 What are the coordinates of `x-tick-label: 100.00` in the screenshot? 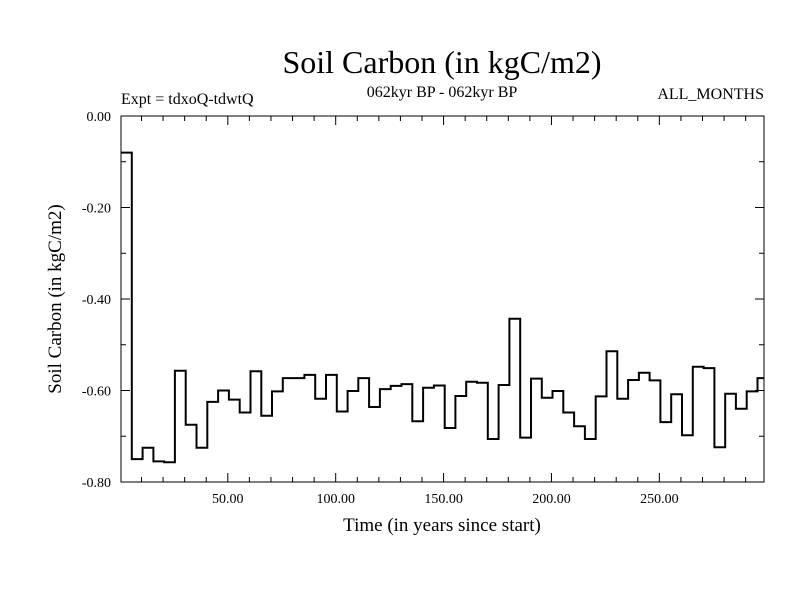 It's located at (335, 499).